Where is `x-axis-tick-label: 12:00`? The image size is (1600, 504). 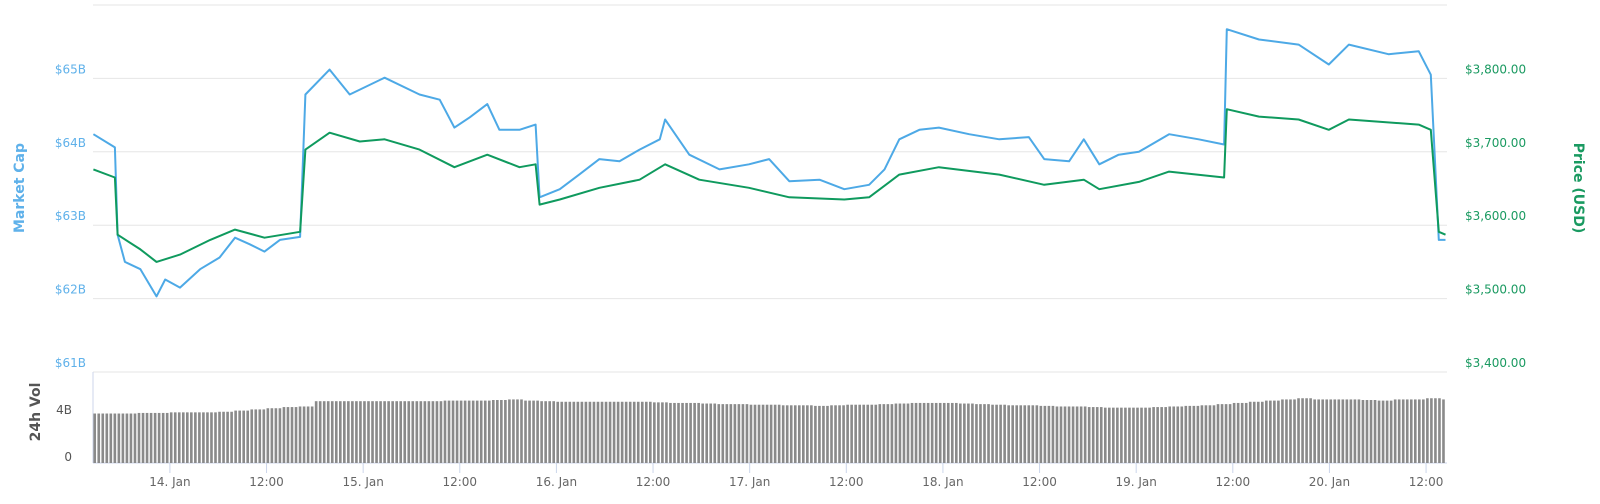 x-axis-tick-label: 12:00 is located at coordinates (846, 482).